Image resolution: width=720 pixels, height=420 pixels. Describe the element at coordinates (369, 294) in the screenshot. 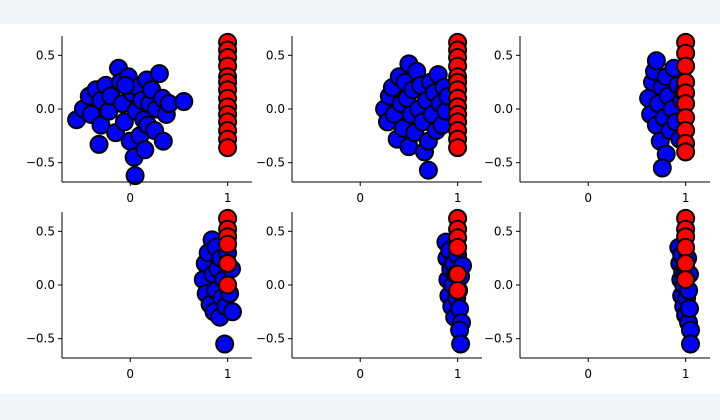

I see `subplot-5: 0 1 −0.5 0.0 0.5` at that location.